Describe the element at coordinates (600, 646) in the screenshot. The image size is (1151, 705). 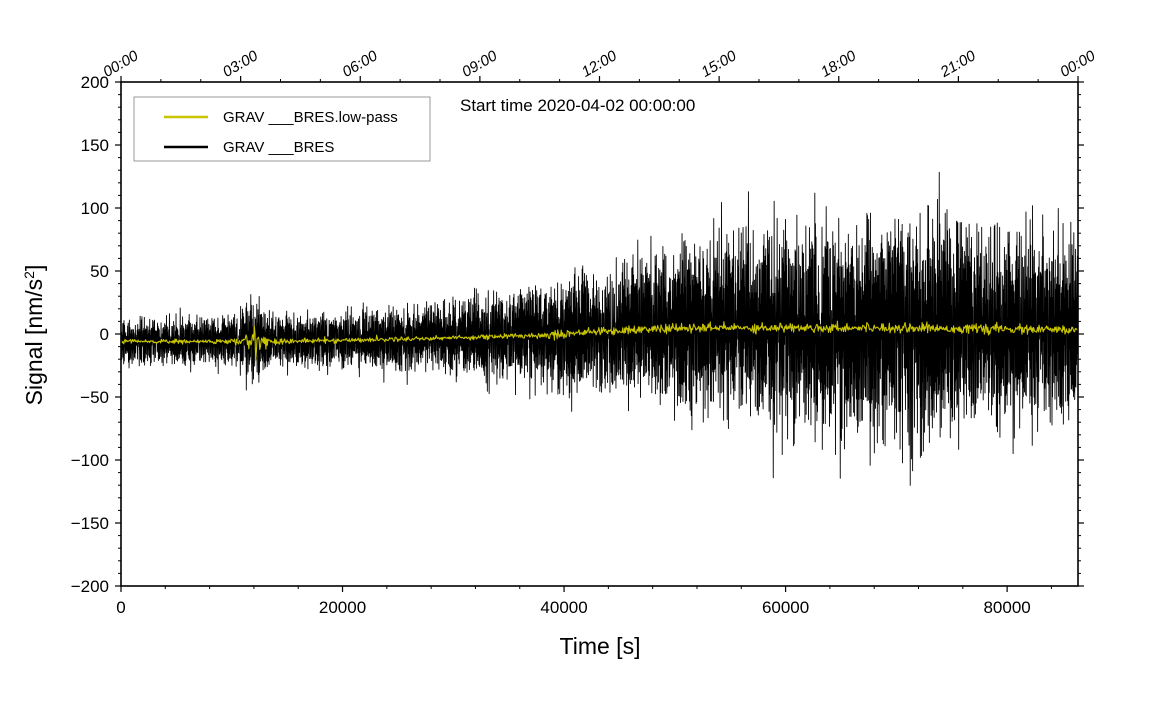
I see `x-axis-title: Time [s]` at that location.